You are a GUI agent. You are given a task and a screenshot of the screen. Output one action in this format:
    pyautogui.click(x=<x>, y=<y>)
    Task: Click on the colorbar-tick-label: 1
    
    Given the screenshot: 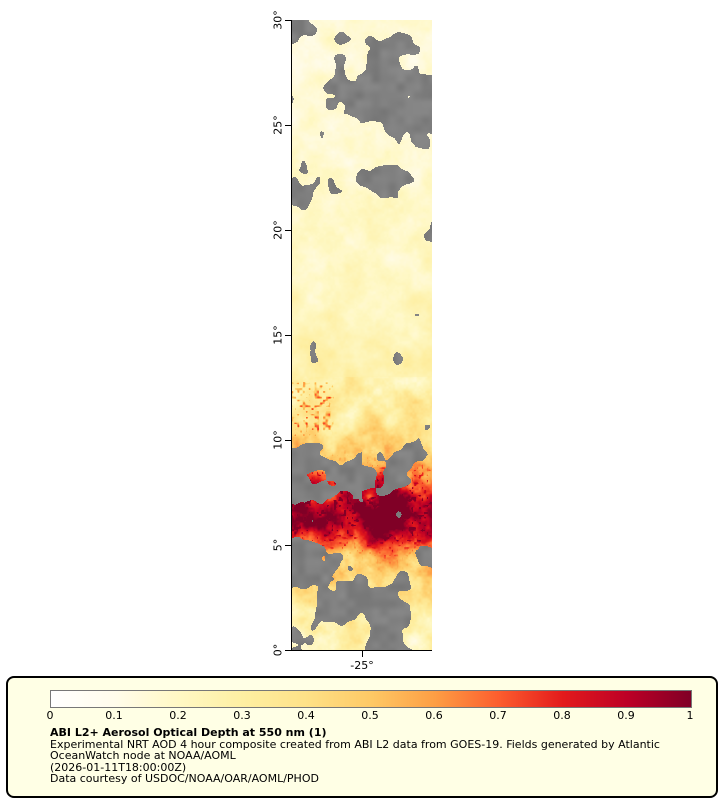 What is the action you would take?
    pyautogui.click(x=690, y=715)
    